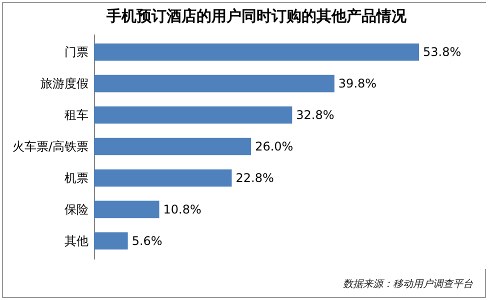  Describe the element at coordinates (76, 52) in the screenshot. I see `y-tick-label: 门票` at that location.